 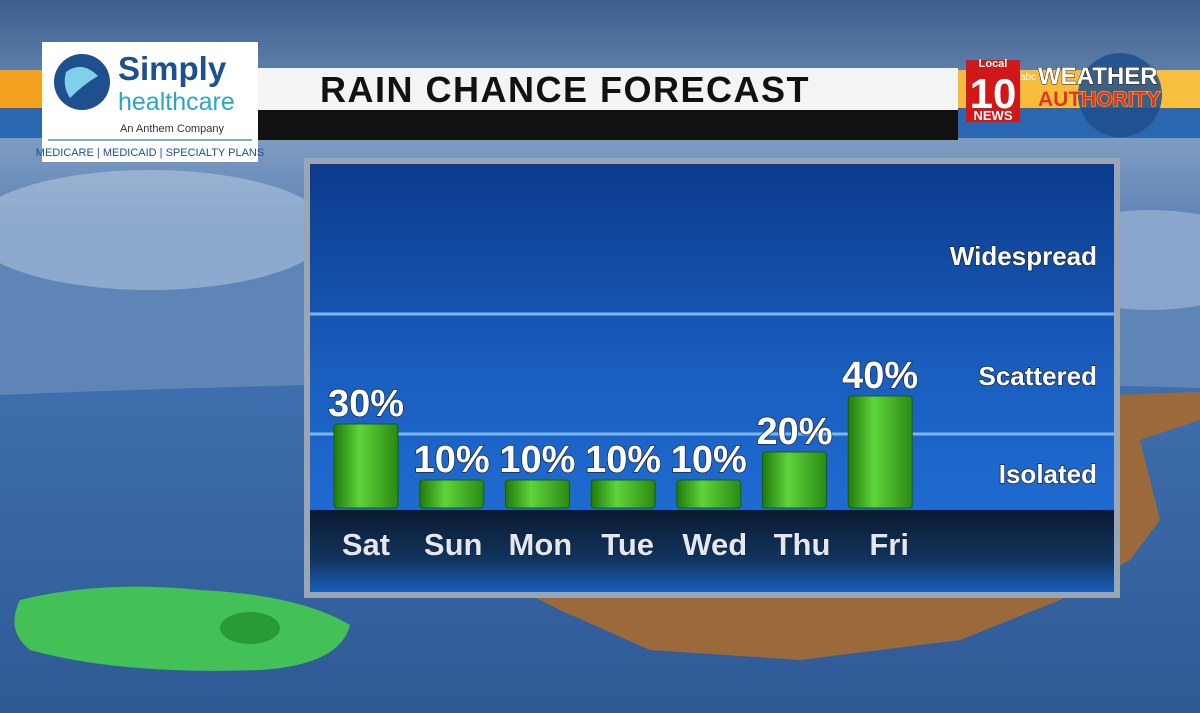 I want to click on x-tick-label: Thu, so click(x=802, y=544).